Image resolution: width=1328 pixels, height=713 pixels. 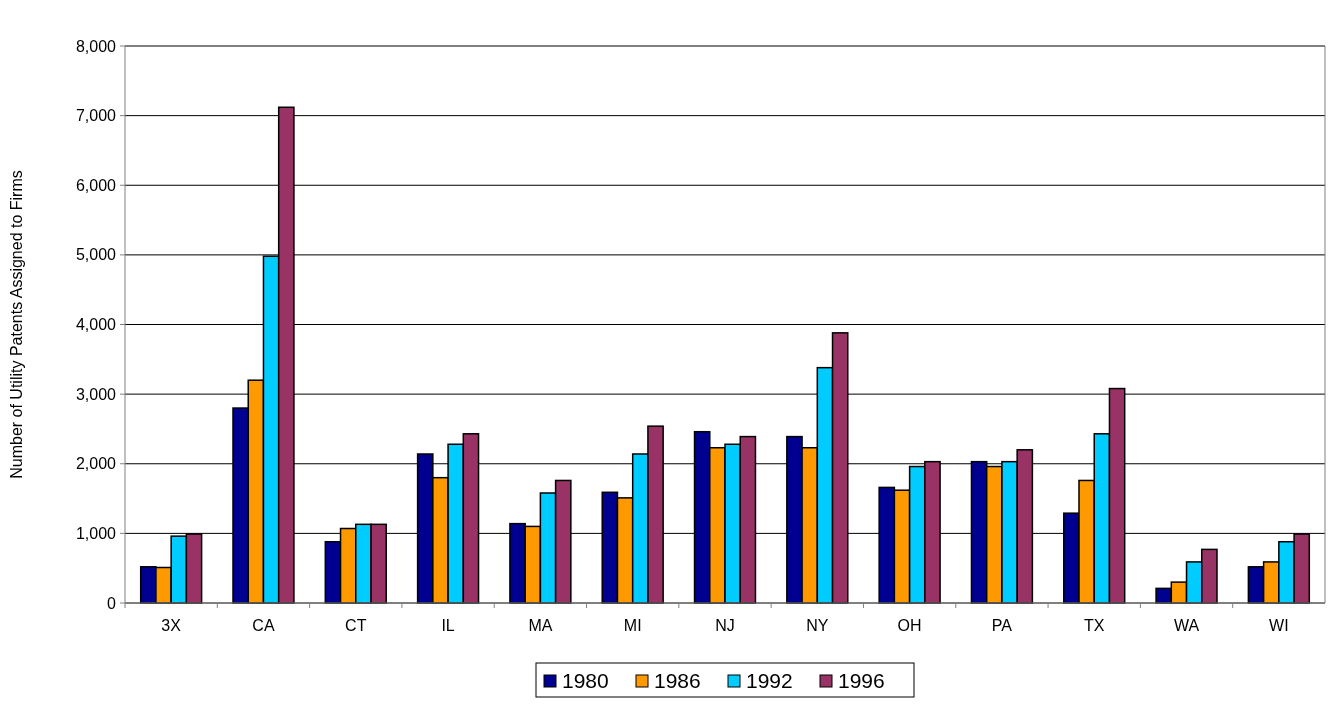 I want to click on y-tick-label: 1,000, so click(x=96, y=533).